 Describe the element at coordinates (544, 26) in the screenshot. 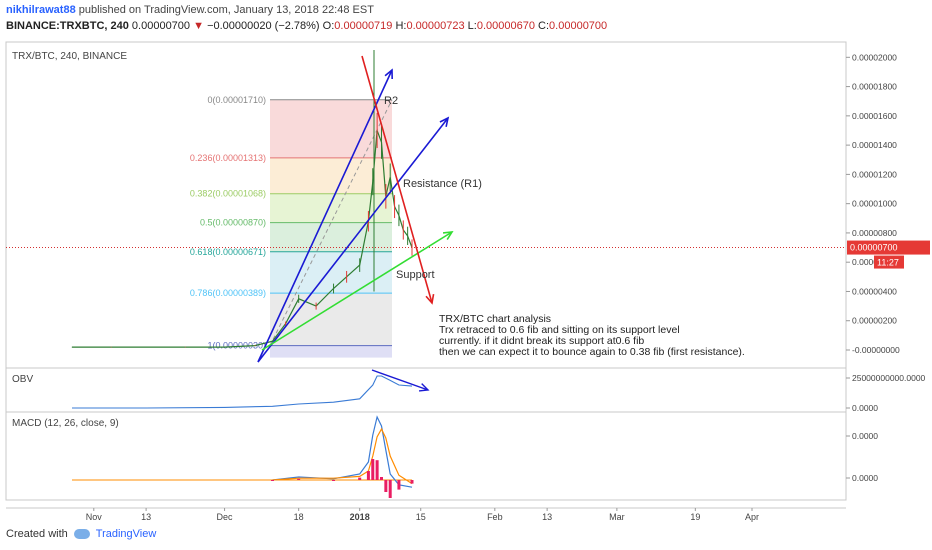

I see `close-label: C:` at that location.